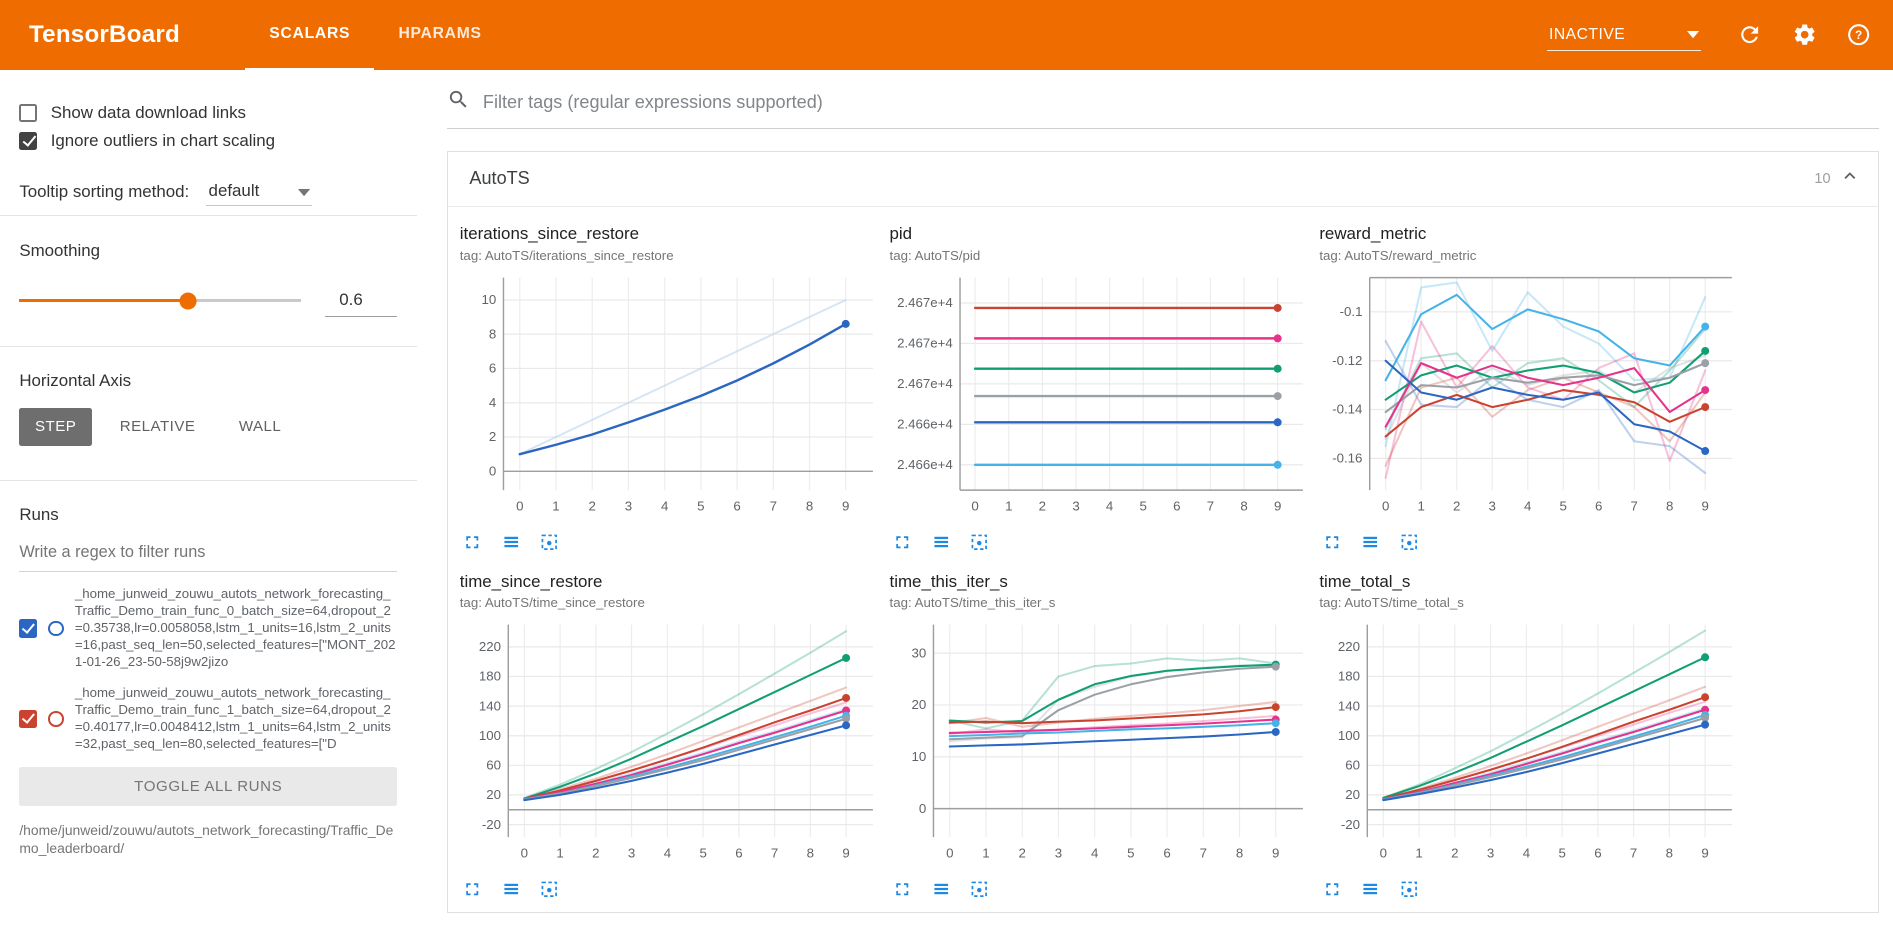 This screenshot has height=929, width=1893. I want to click on horizontal-axis-label: Horizontal Axis, so click(75, 380).